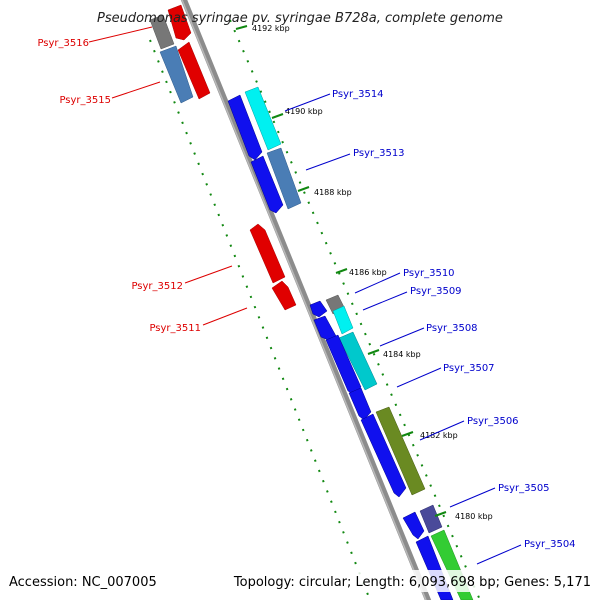  What do you see at coordinates (452, 328) in the screenshot?
I see `gene-label-psyr-3508: Psyr_3508` at bounding box center [452, 328].